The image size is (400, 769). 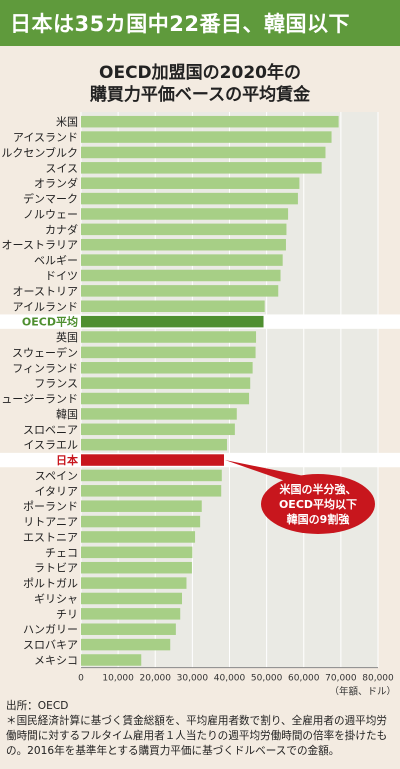 What do you see at coordinates (56, 260) in the screenshot?
I see `category-label: ベルギー` at bounding box center [56, 260].